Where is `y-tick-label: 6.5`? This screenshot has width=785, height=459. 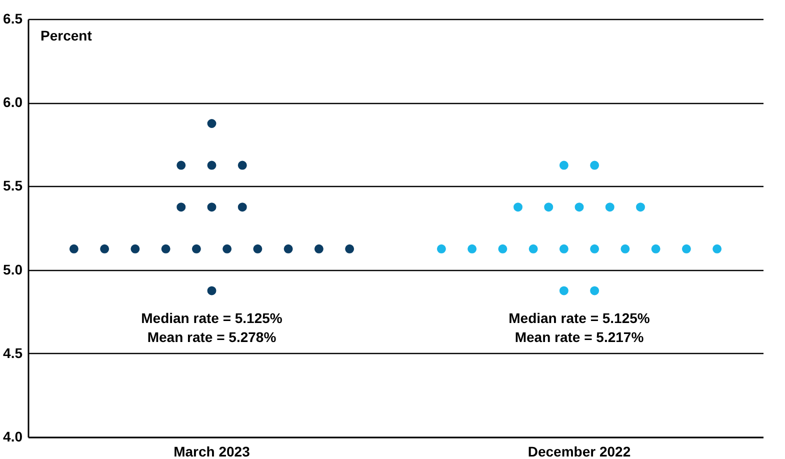
y-tick-label: 6.5 is located at coordinates (13, 18).